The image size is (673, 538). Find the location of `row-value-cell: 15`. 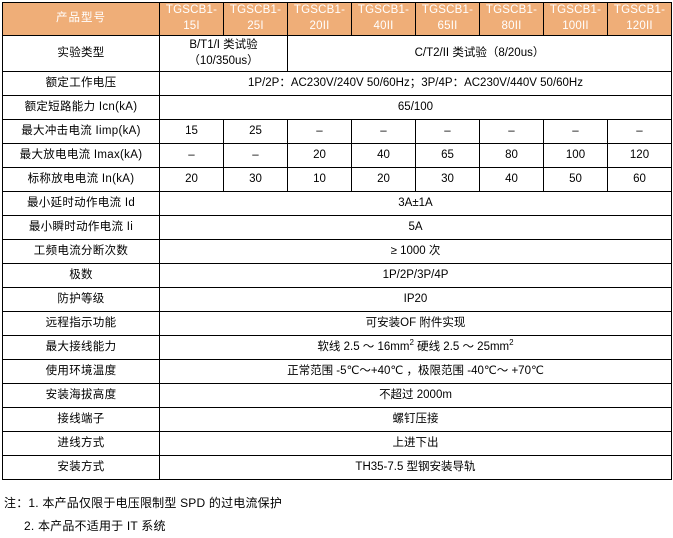

row-value-cell: 15 is located at coordinates (191, 131).